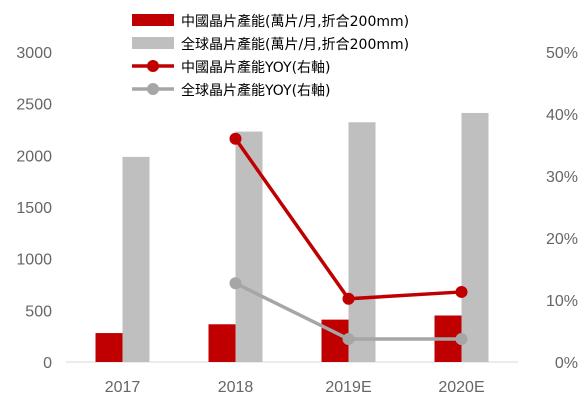 The image size is (588, 415). Describe the element at coordinates (566, 363) in the screenshot. I see `y-right-tick-label: 0%` at that location.